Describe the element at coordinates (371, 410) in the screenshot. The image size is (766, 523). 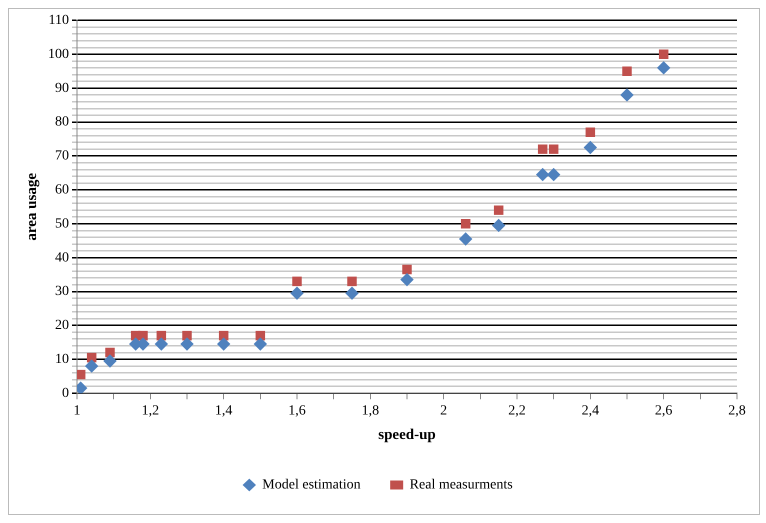
I see `x-tick-label: 1,8` at that location.